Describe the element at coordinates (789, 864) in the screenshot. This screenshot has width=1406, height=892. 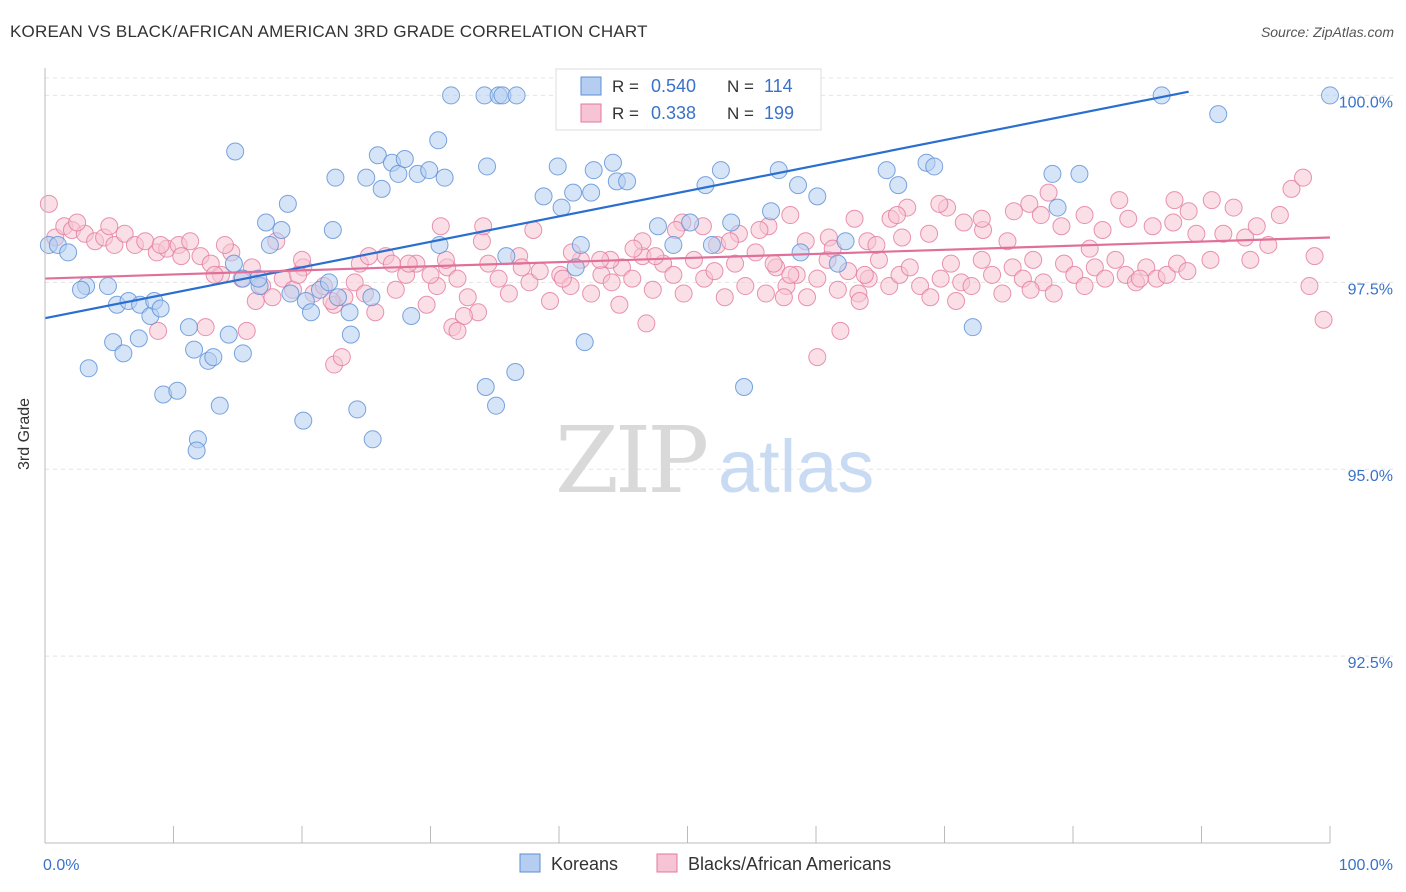
I see `legend-label: Blacks/African Americans` at that location.